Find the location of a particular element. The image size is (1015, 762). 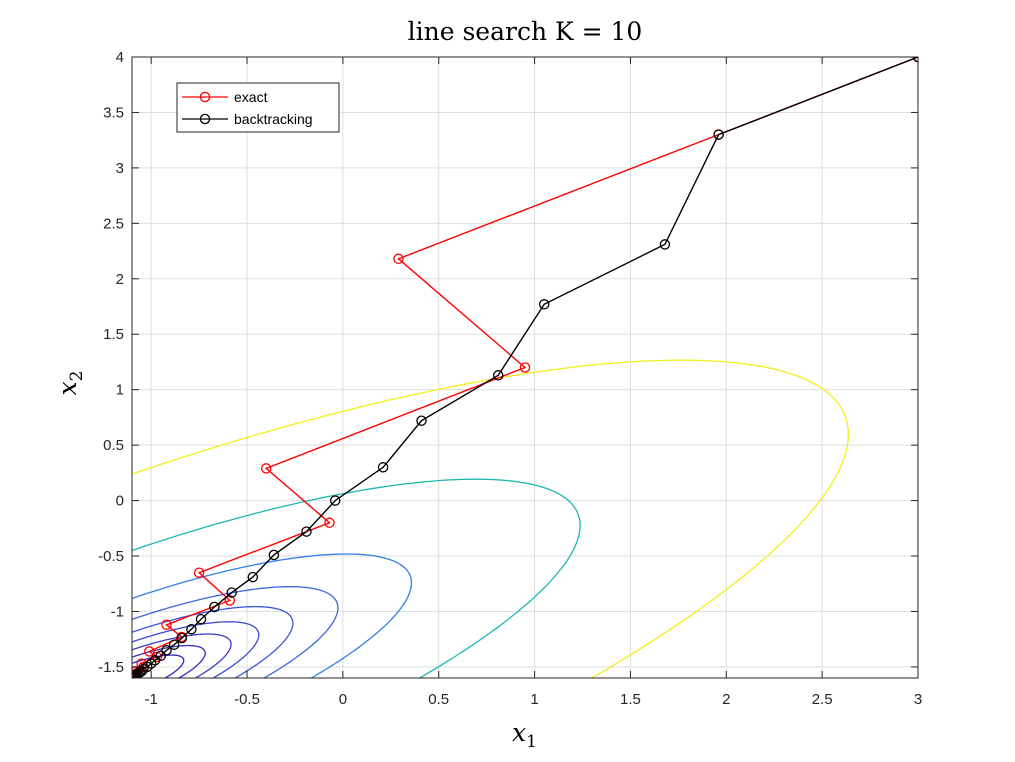

y-tick-label: 2 is located at coordinates (120, 279).